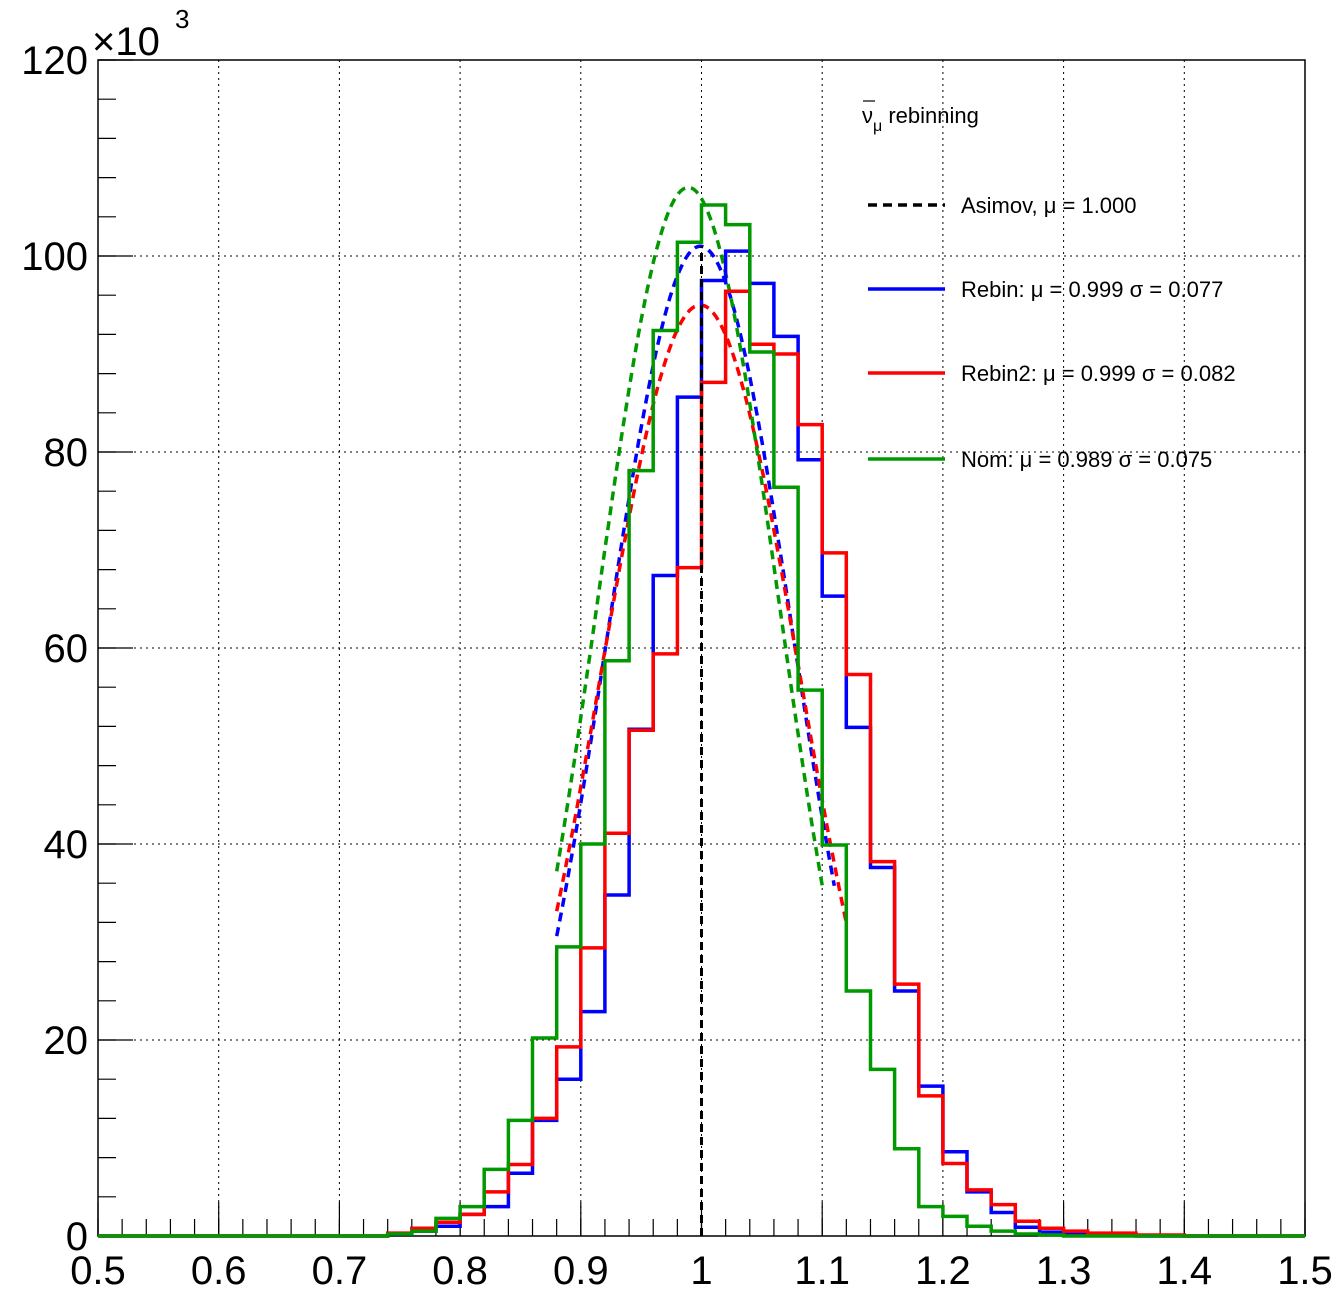 Image resolution: width=1343 pixels, height=1296 pixels. What do you see at coordinates (867, 115) in the screenshot?
I see `legend-header-nu: ν` at bounding box center [867, 115].